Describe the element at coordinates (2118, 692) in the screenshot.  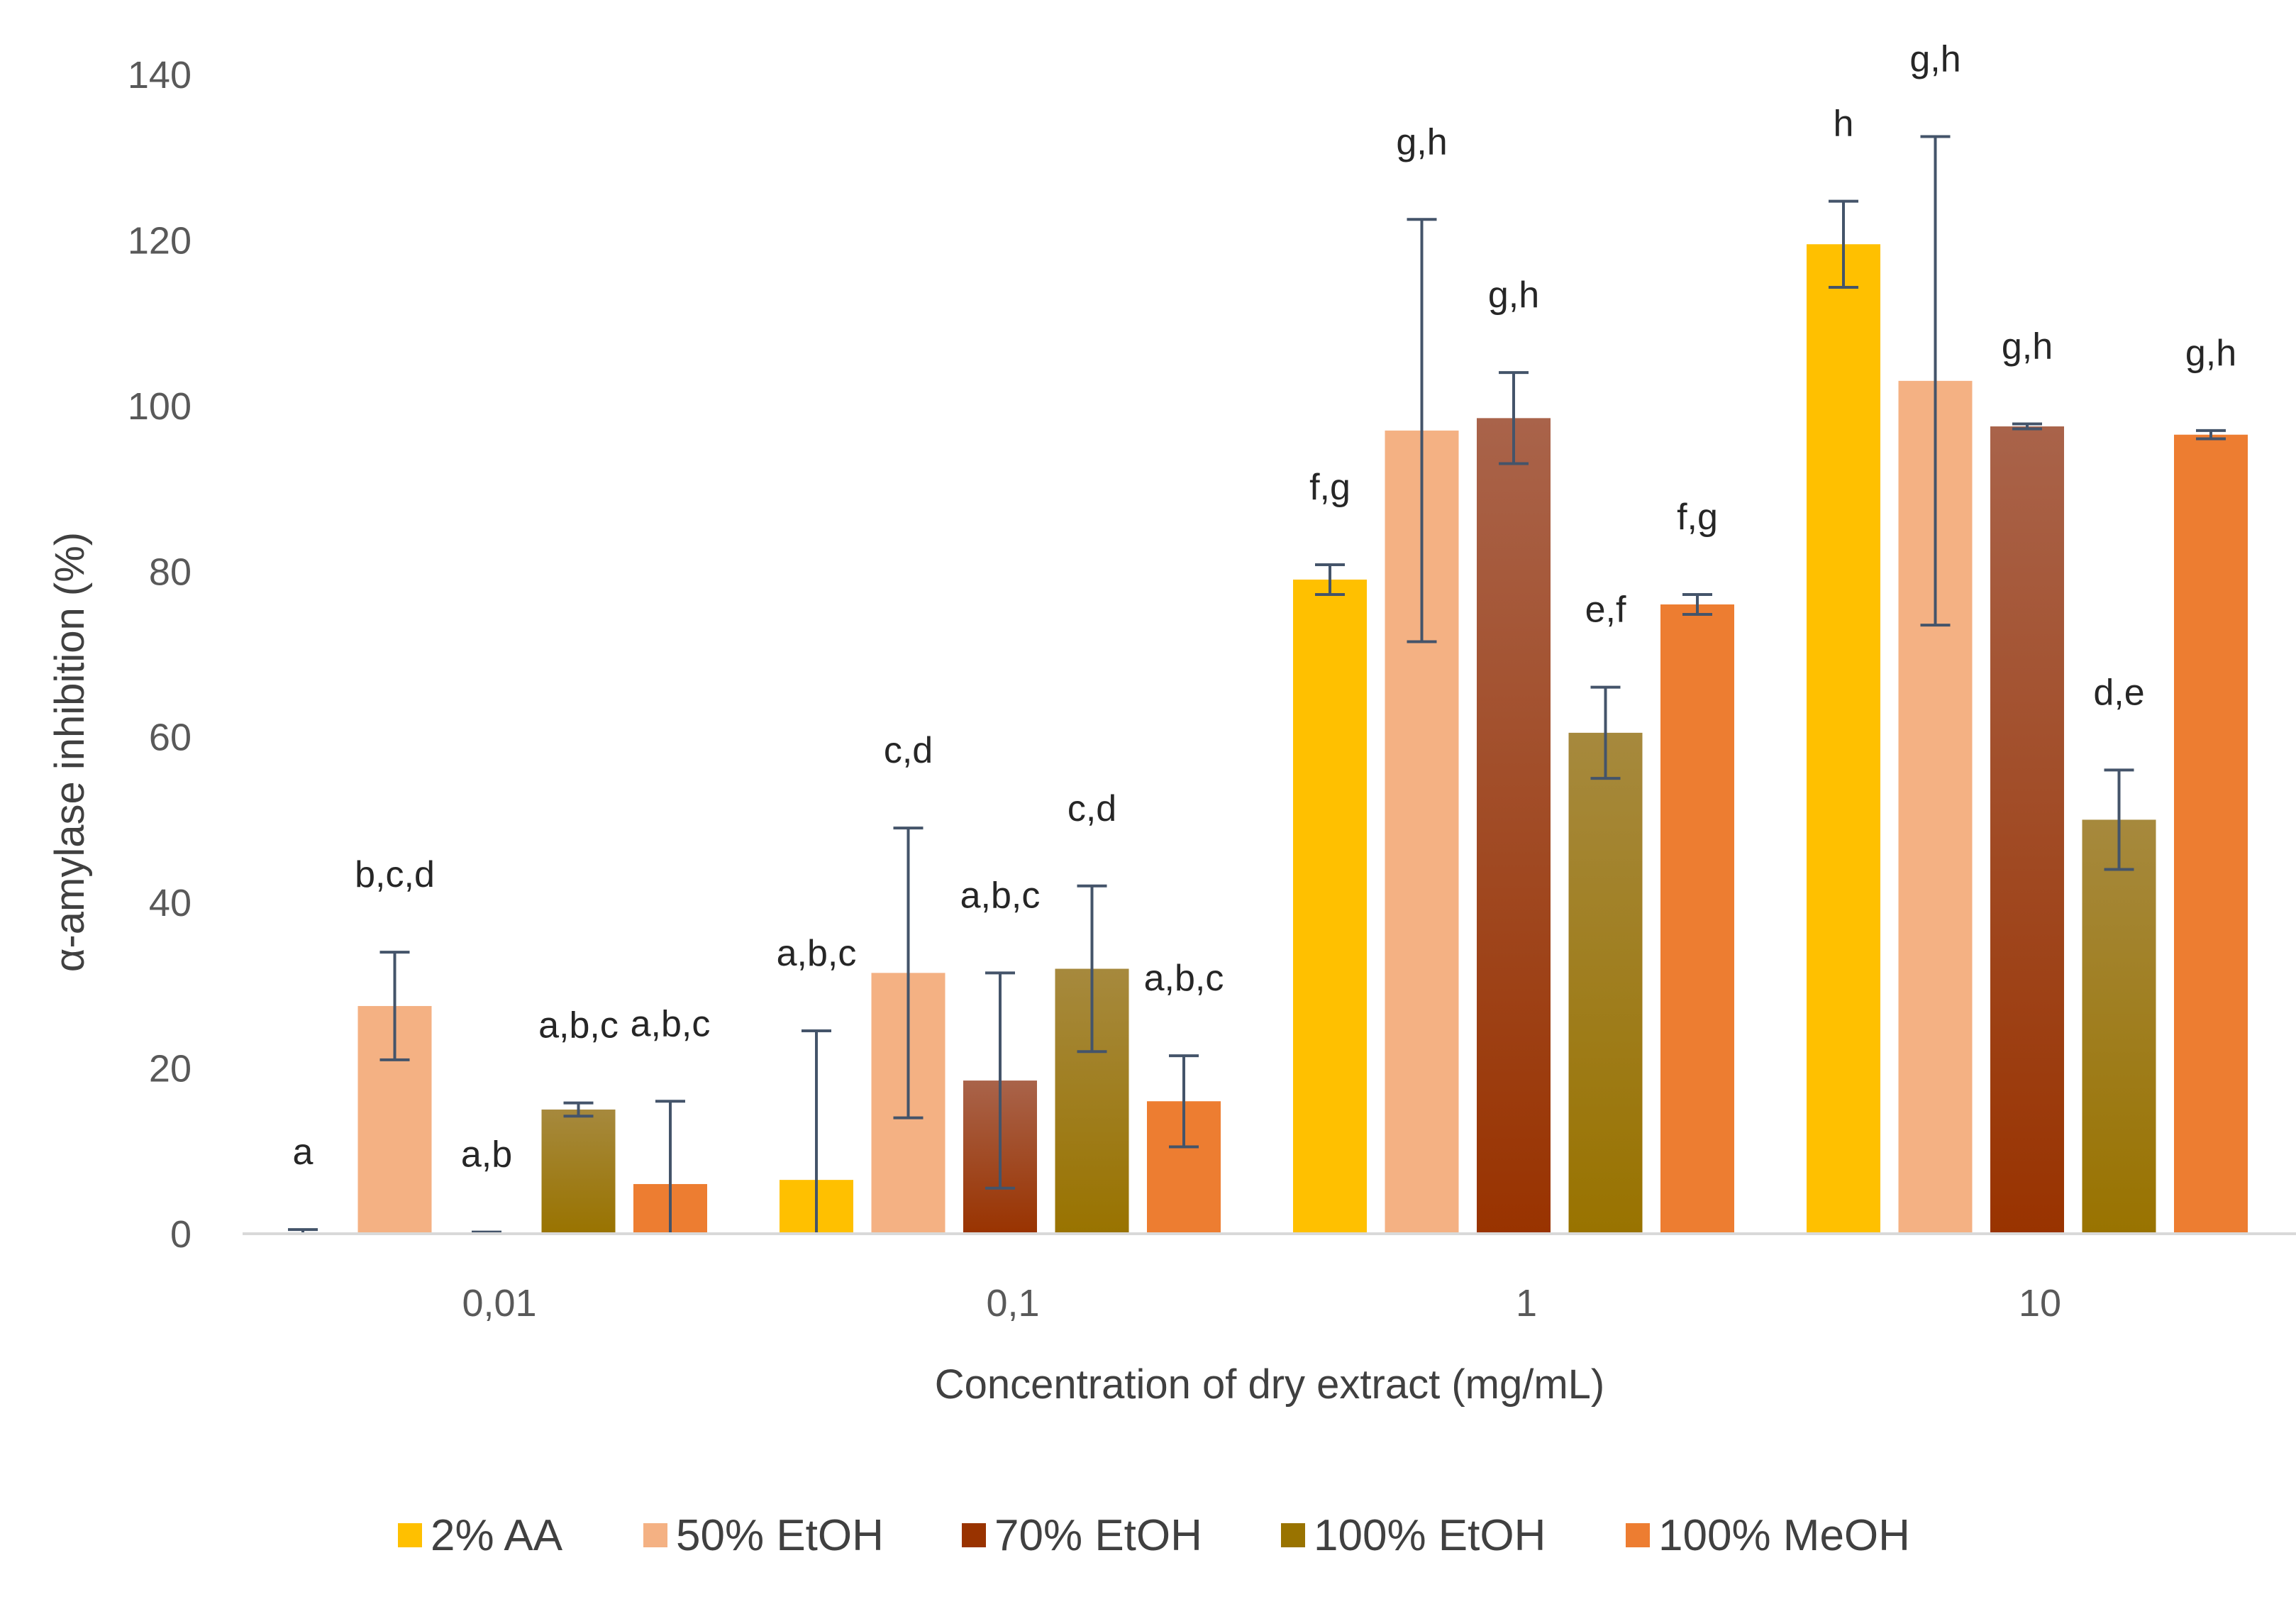
I see `significance-label: d,e` at that location.